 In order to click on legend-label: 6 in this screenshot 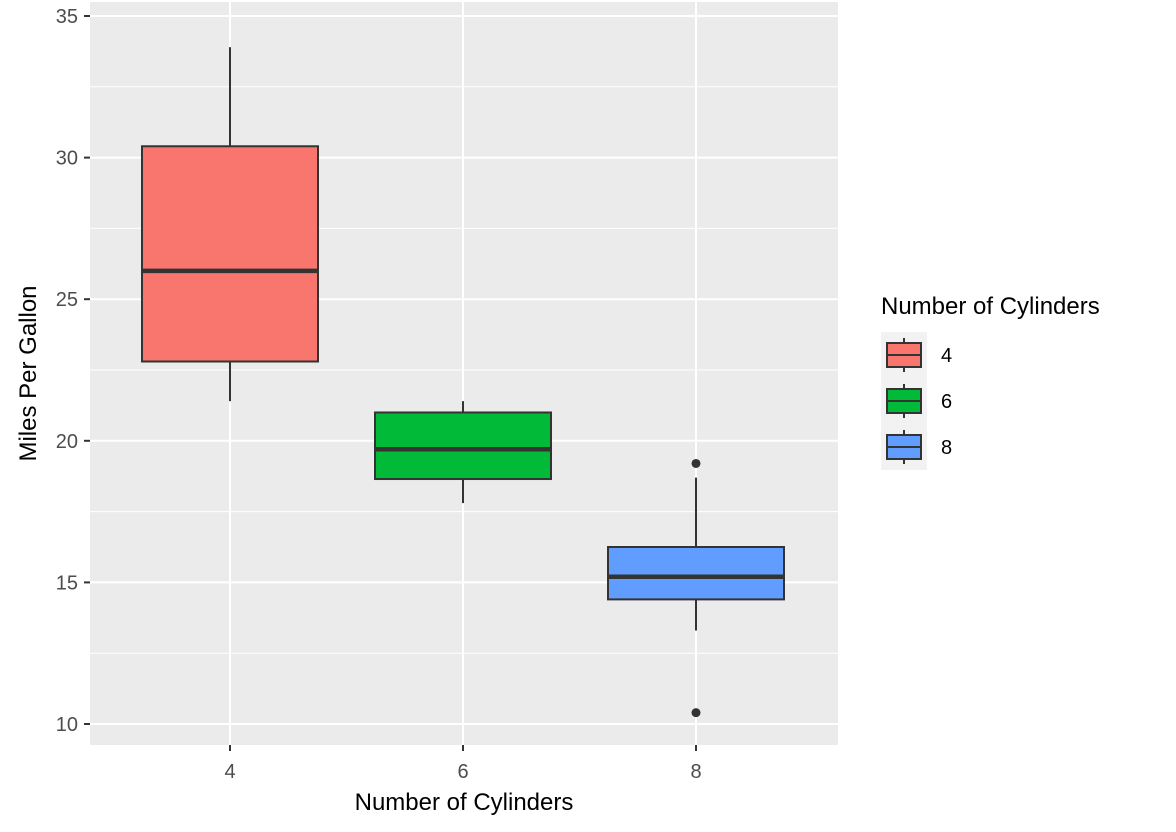, I will do `click(946, 402)`.